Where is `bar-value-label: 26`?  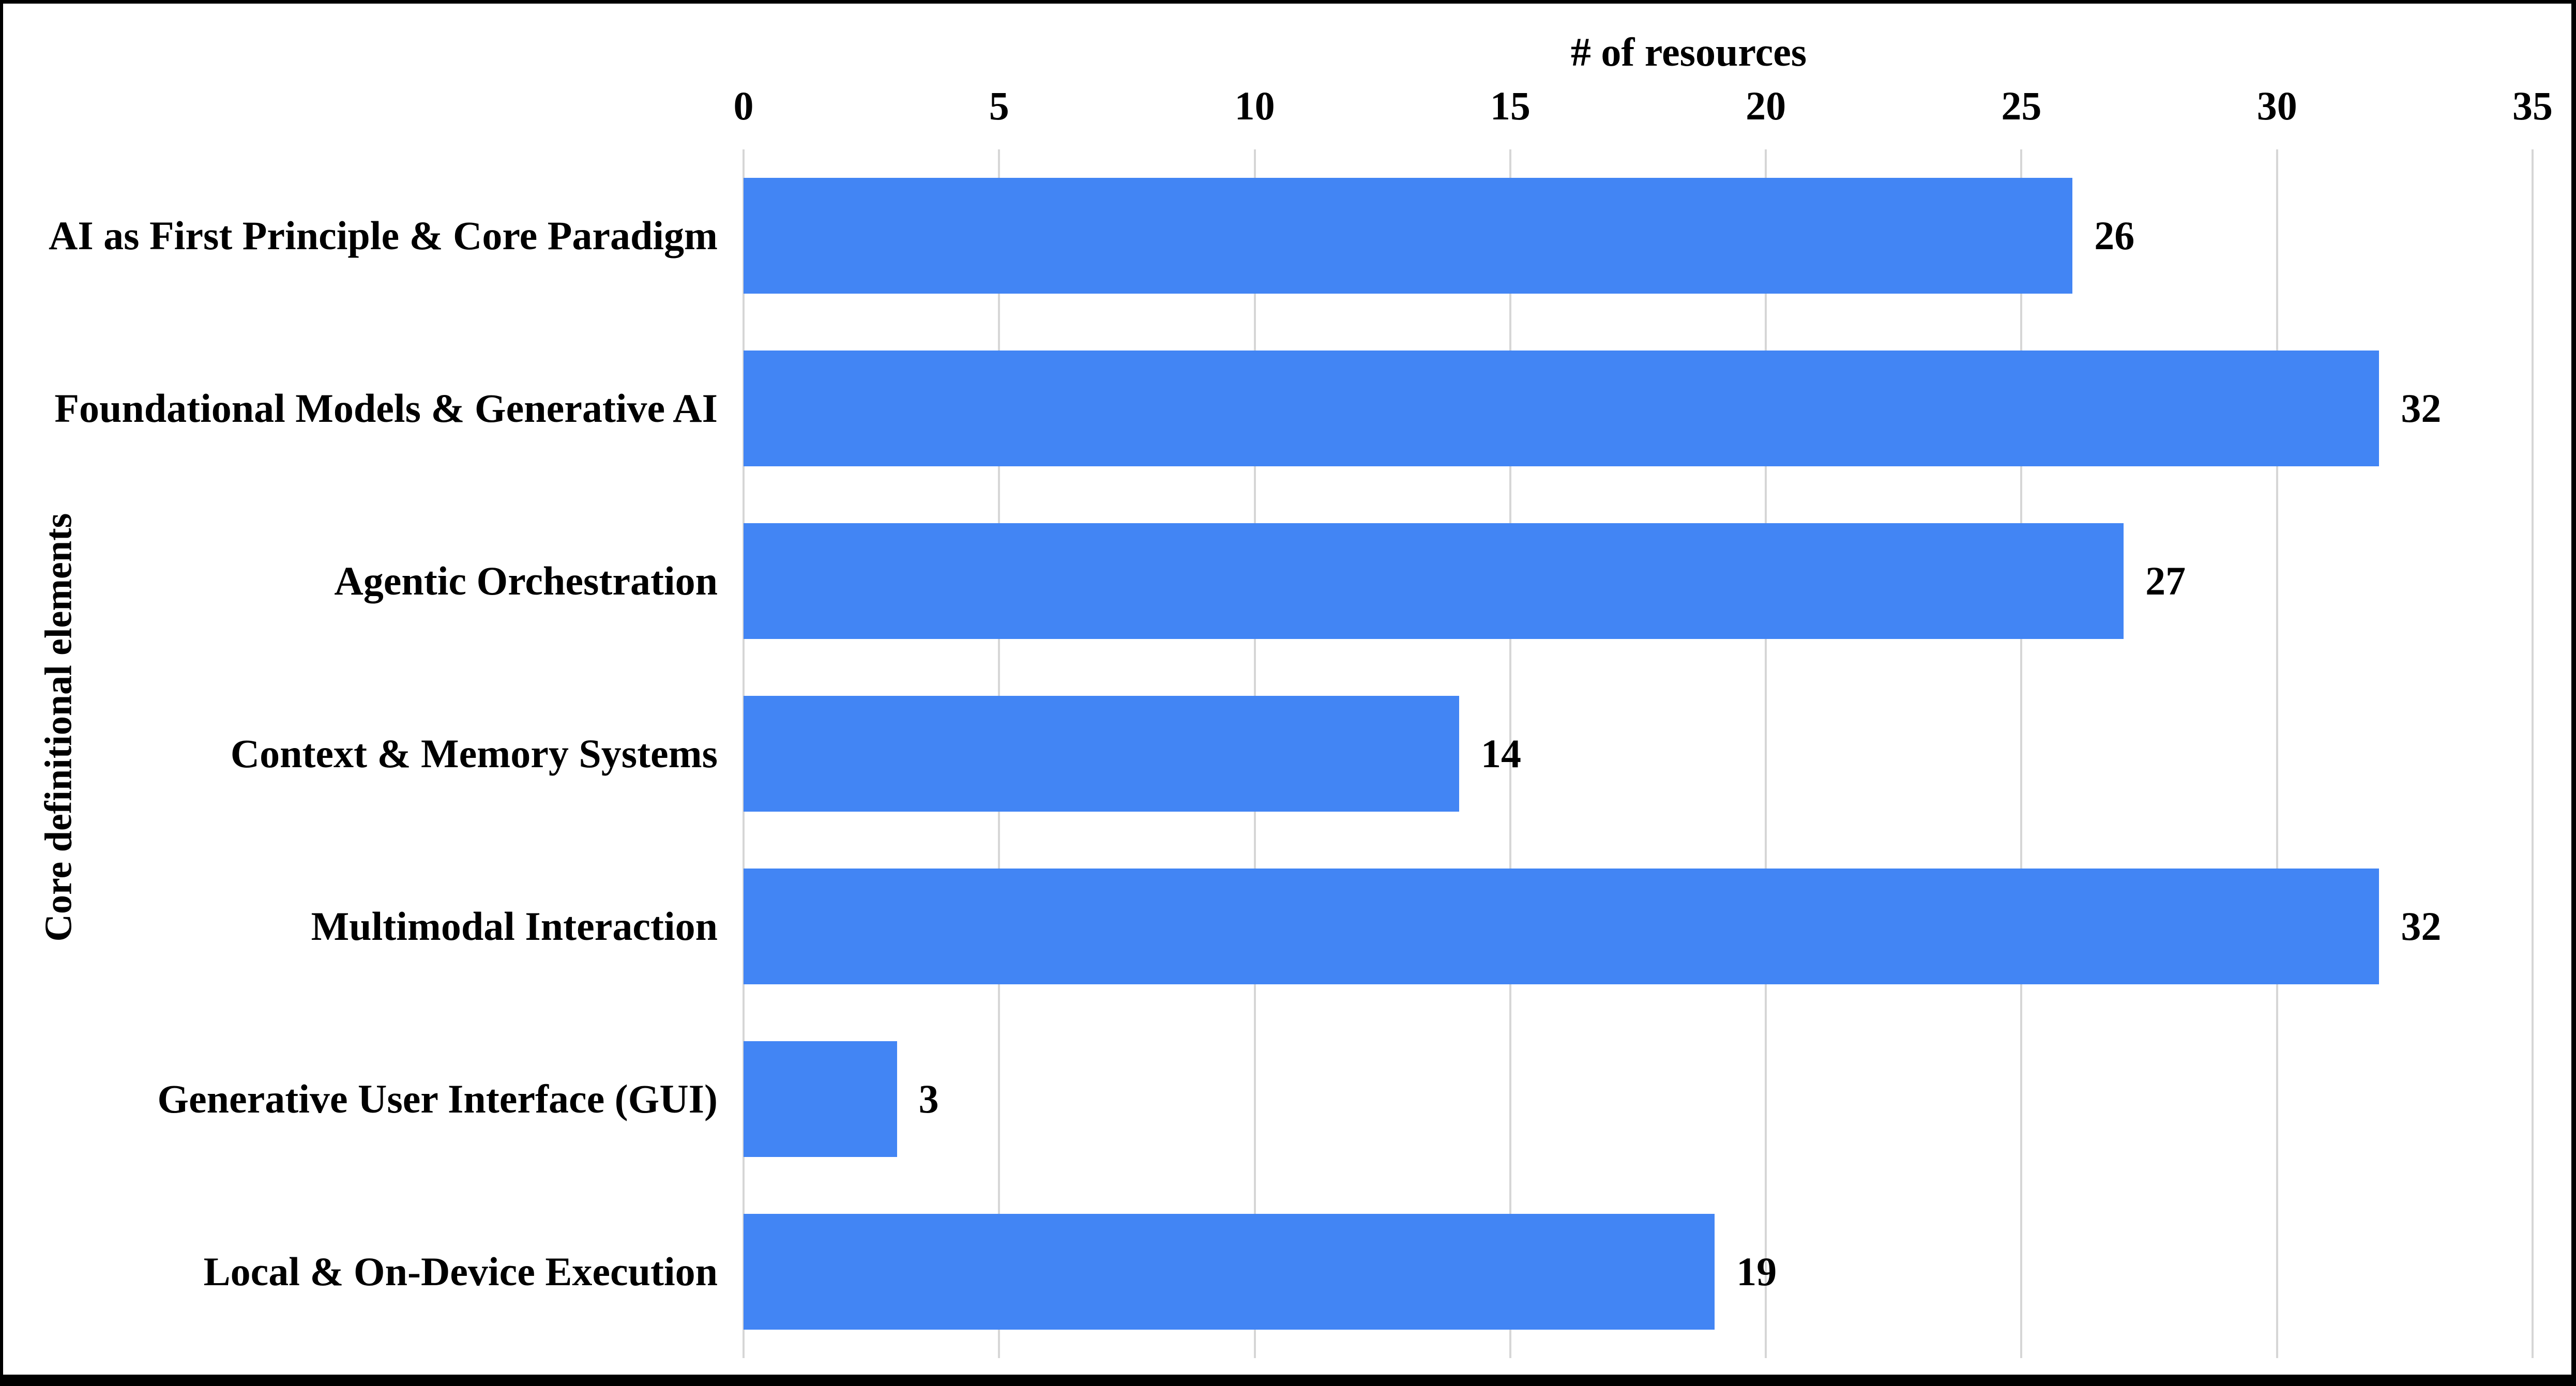 bar-value-label: 26 is located at coordinates (2115, 235).